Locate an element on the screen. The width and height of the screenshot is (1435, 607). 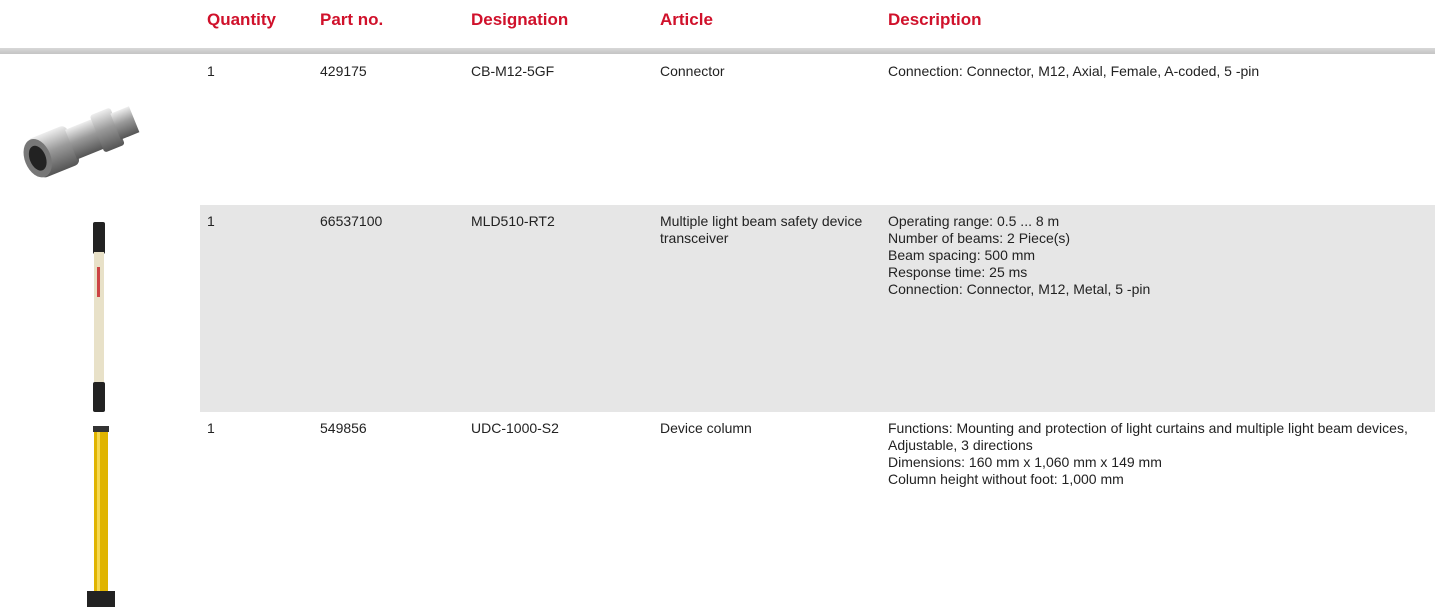
cell-designation: UDC-1000-S2 is located at coordinates (515, 428).